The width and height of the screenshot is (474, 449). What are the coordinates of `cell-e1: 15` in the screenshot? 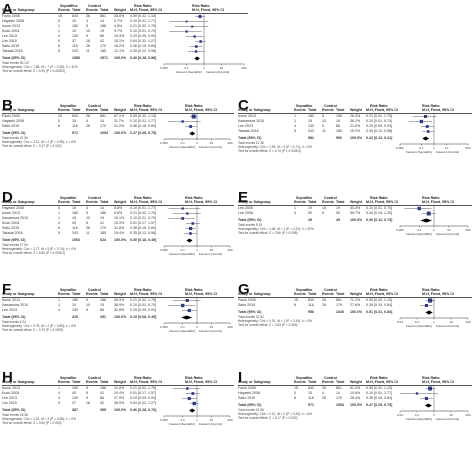 It's located at (60, 116).